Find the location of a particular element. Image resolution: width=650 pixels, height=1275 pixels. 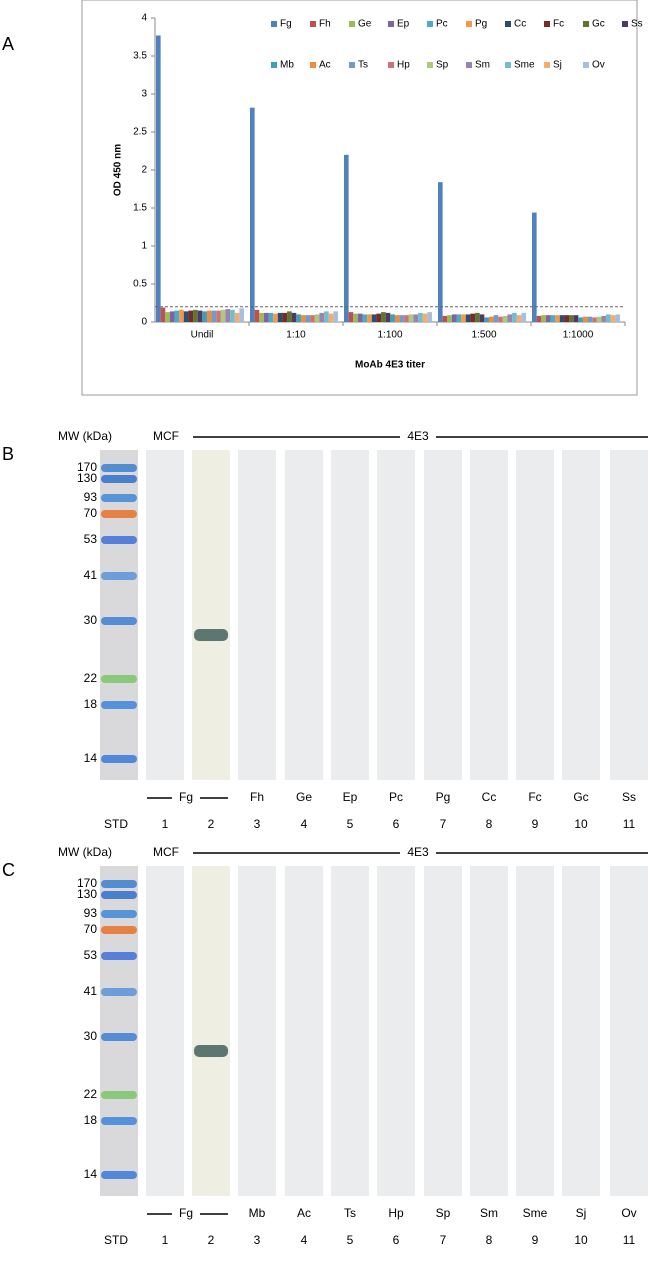

antigen-label: Mb is located at coordinates (257, 1213).